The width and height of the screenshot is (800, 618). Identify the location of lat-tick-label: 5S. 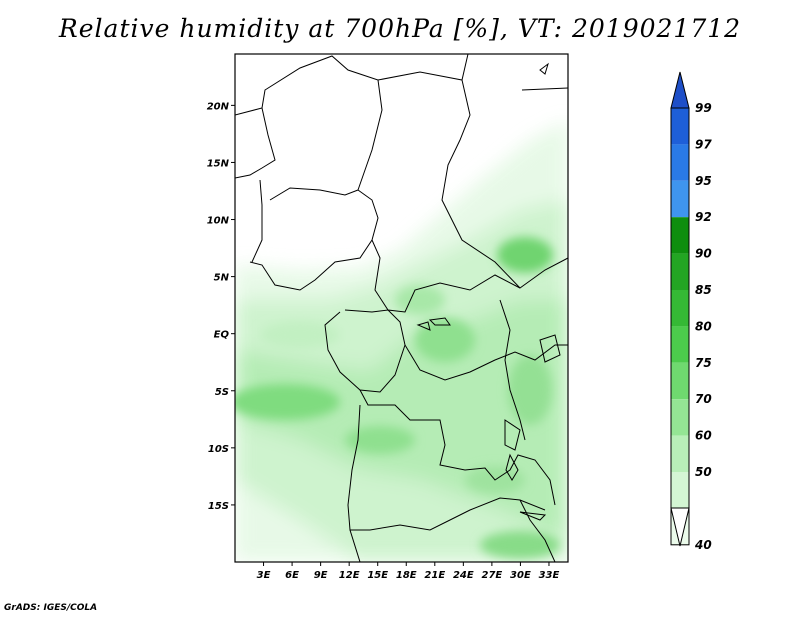
(222, 392).